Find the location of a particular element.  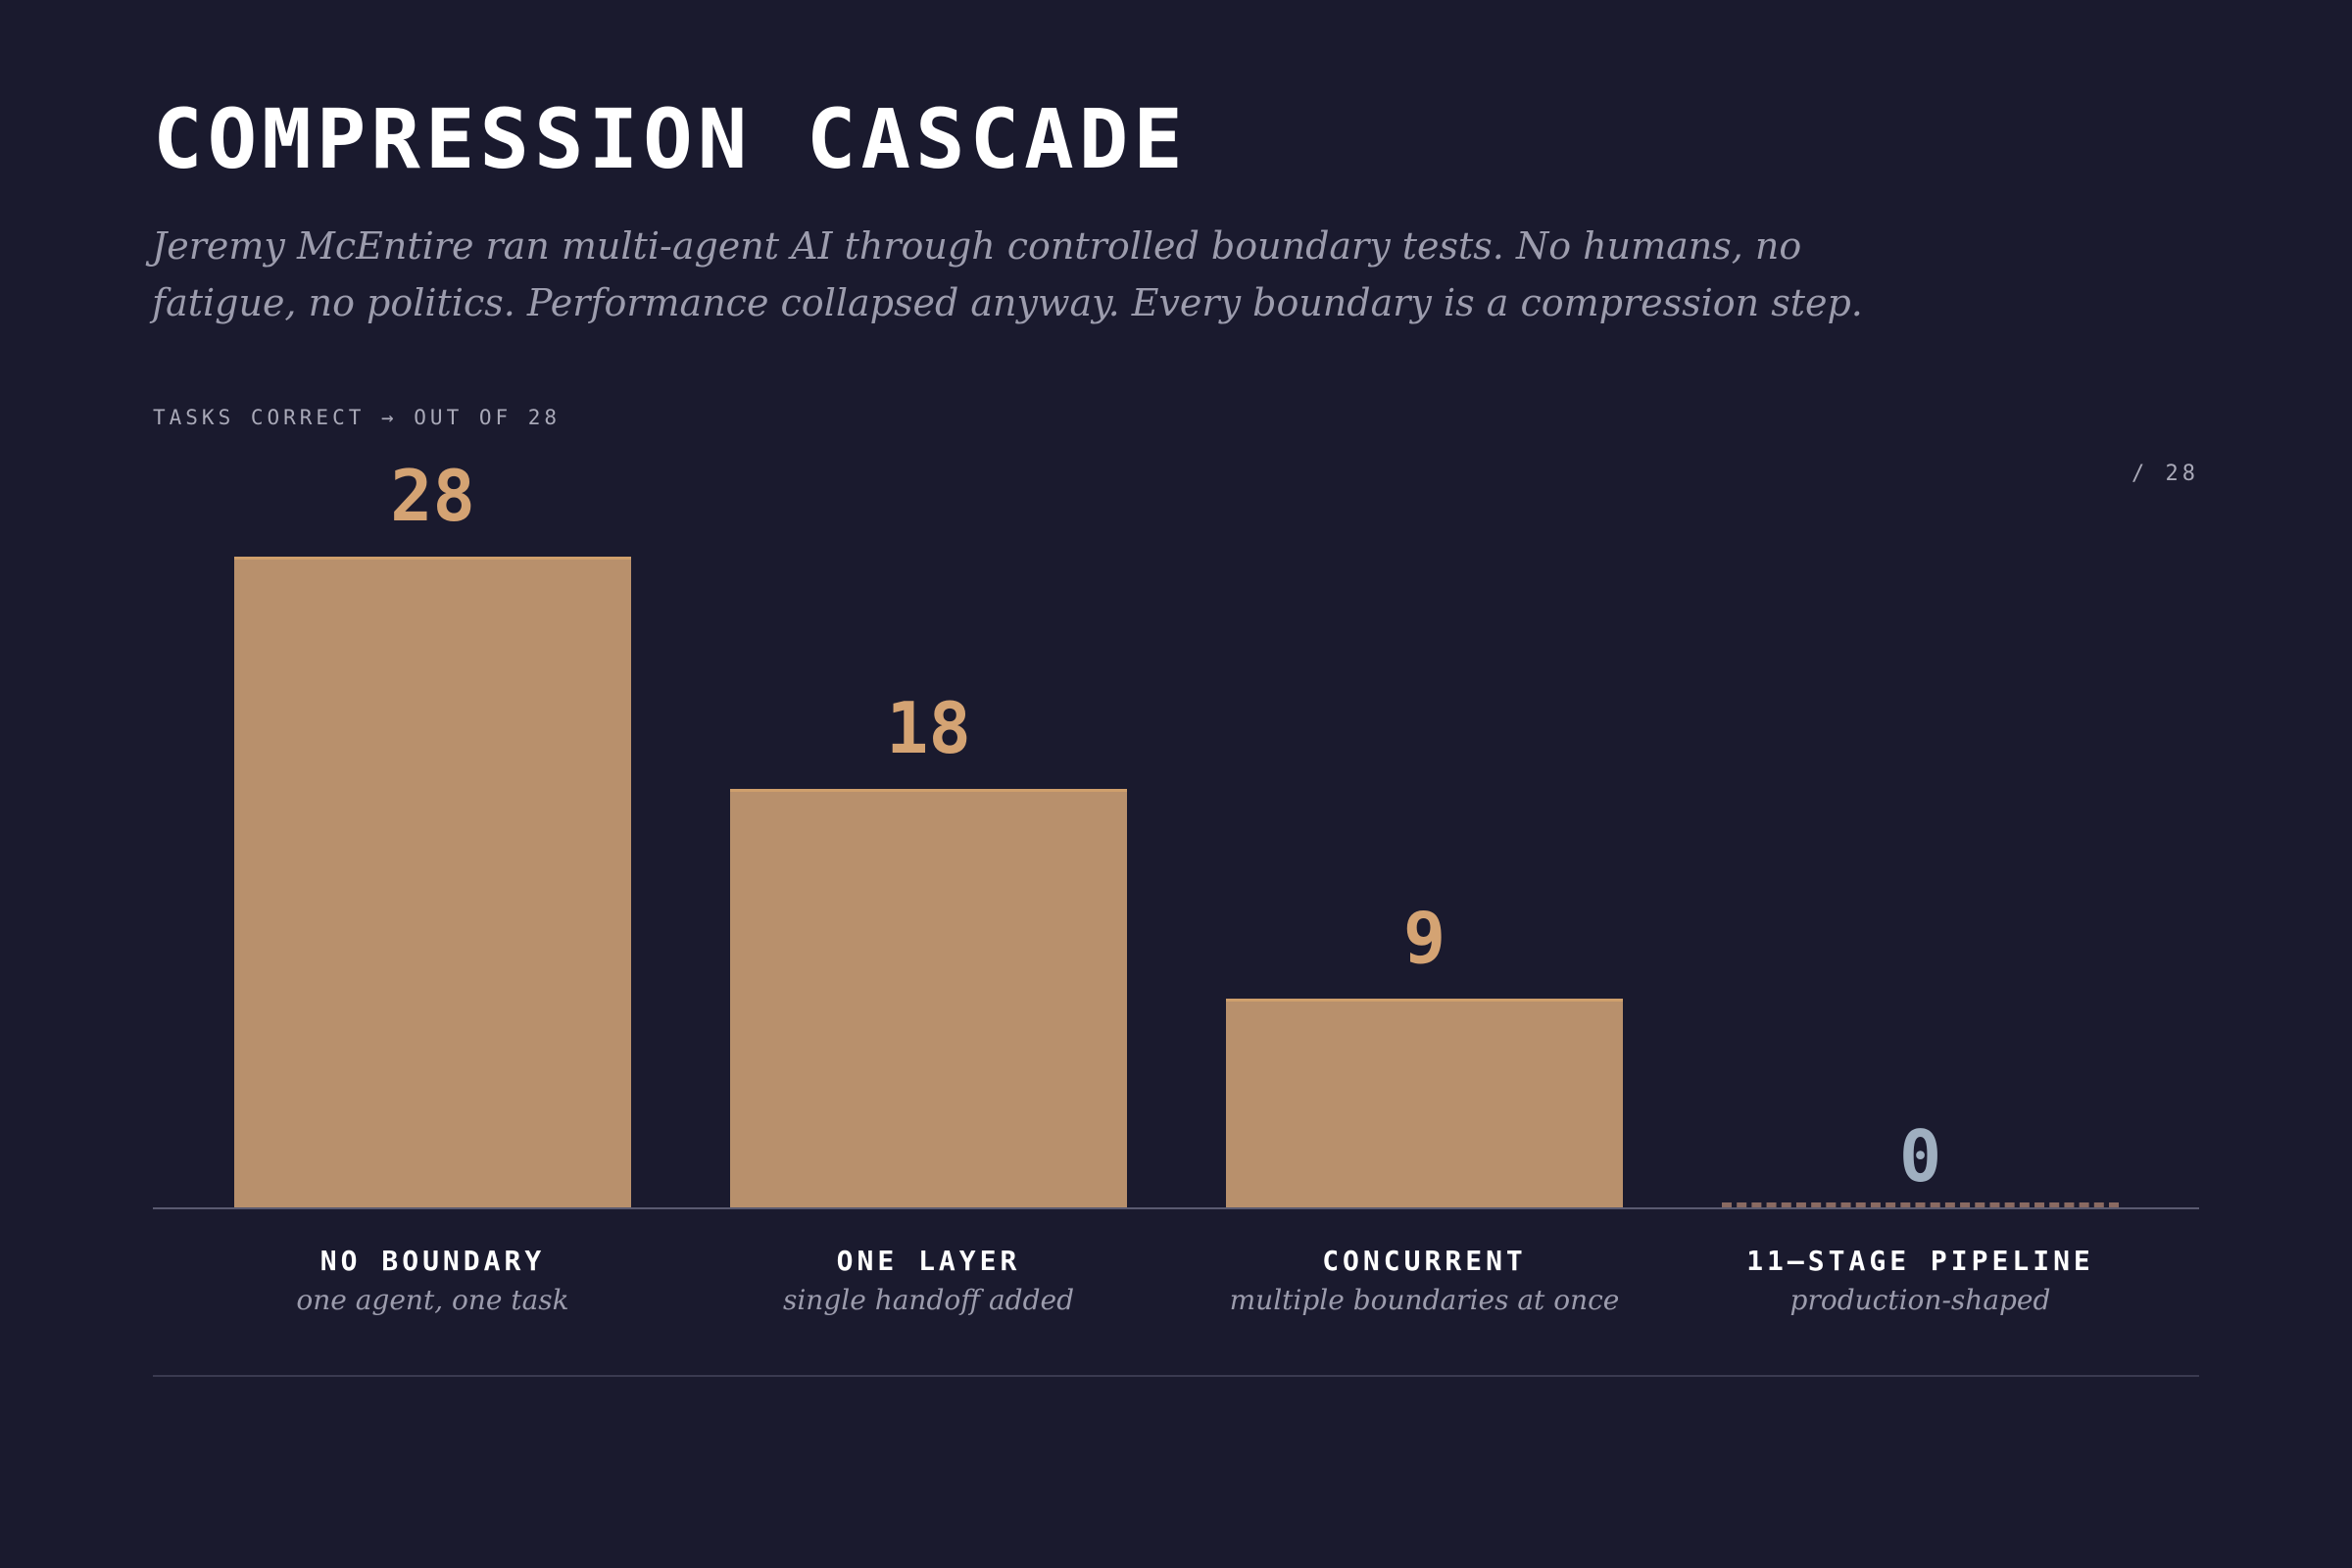

category-label-0: NO BOUNDARY is located at coordinates (432, 1261).